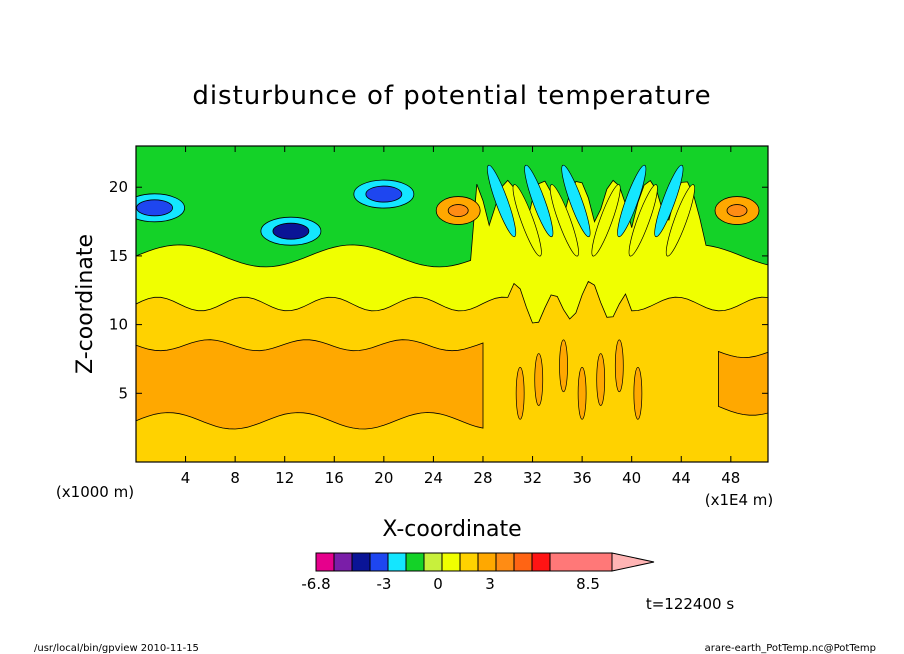  What do you see at coordinates (532, 478) in the screenshot?
I see `x-tick-label: 32` at bounding box center [532, 478].